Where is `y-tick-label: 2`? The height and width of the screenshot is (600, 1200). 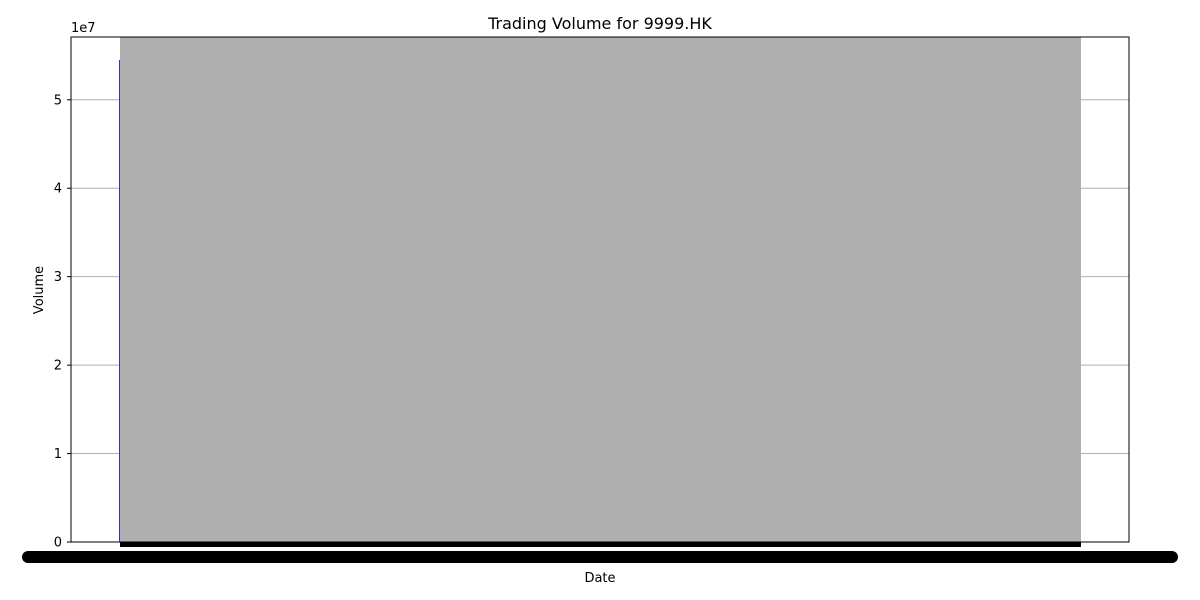 y-tick-label: 2 is located at coordinates (58, 366).